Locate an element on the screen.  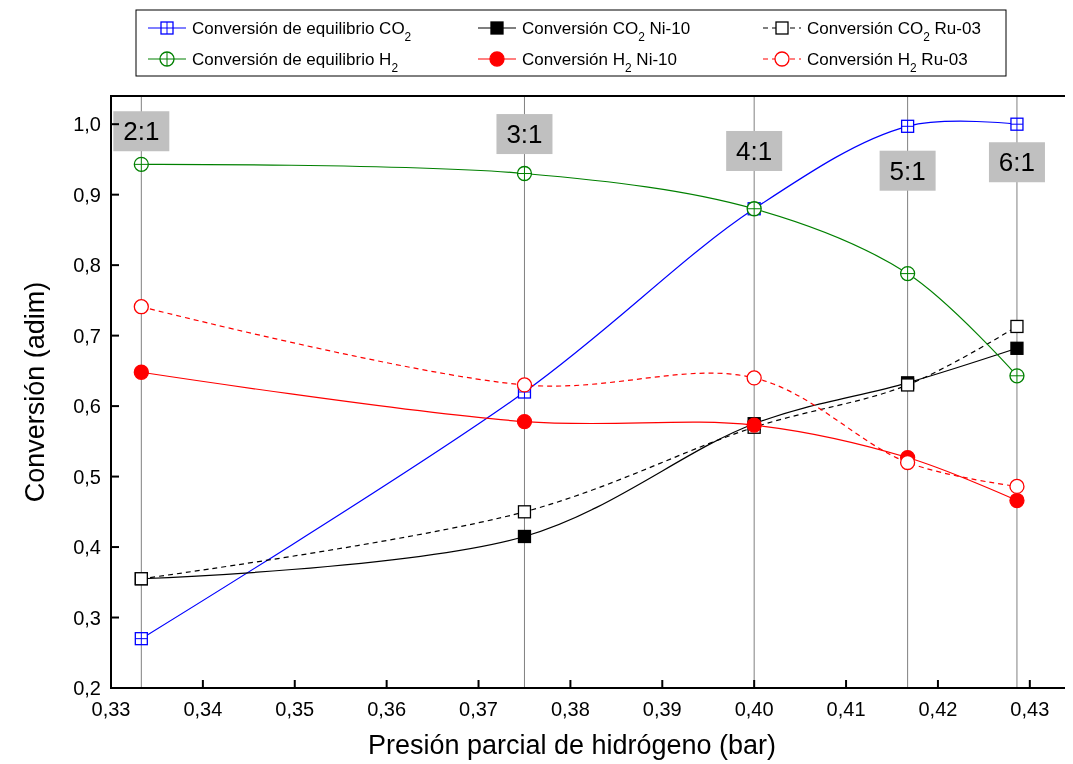
legend-label: Conversión CO$_{2}$ Ru-03 is located at coordinates (894, 31).